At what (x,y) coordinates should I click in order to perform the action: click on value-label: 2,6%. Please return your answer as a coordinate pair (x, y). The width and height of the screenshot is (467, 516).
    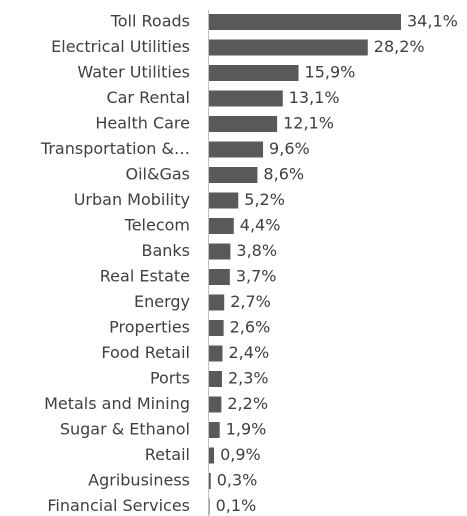
    Looking at the image, I should click on (250, 327).